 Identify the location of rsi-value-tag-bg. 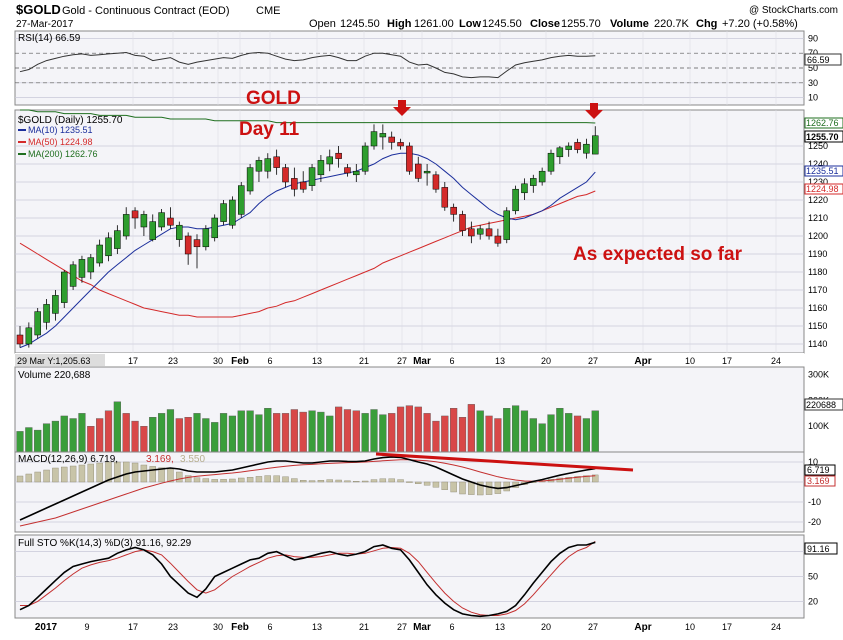
(823, 59).